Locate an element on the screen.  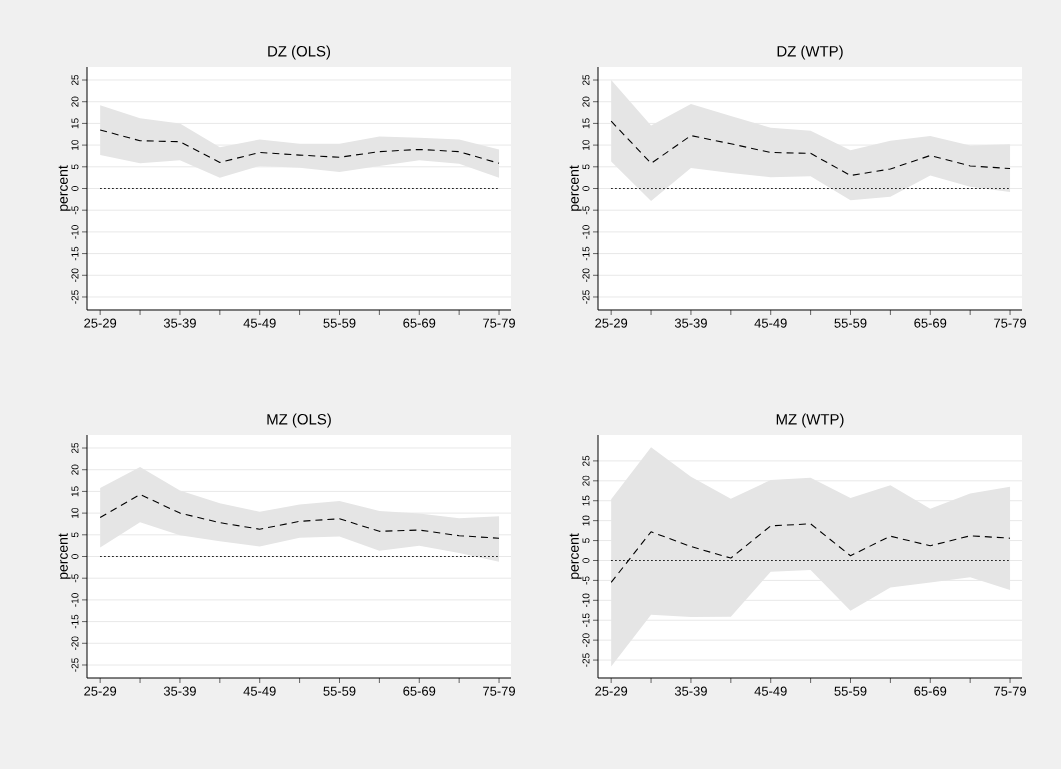
chart-title: MZ (WTP) is located at coordinates (810, 420).